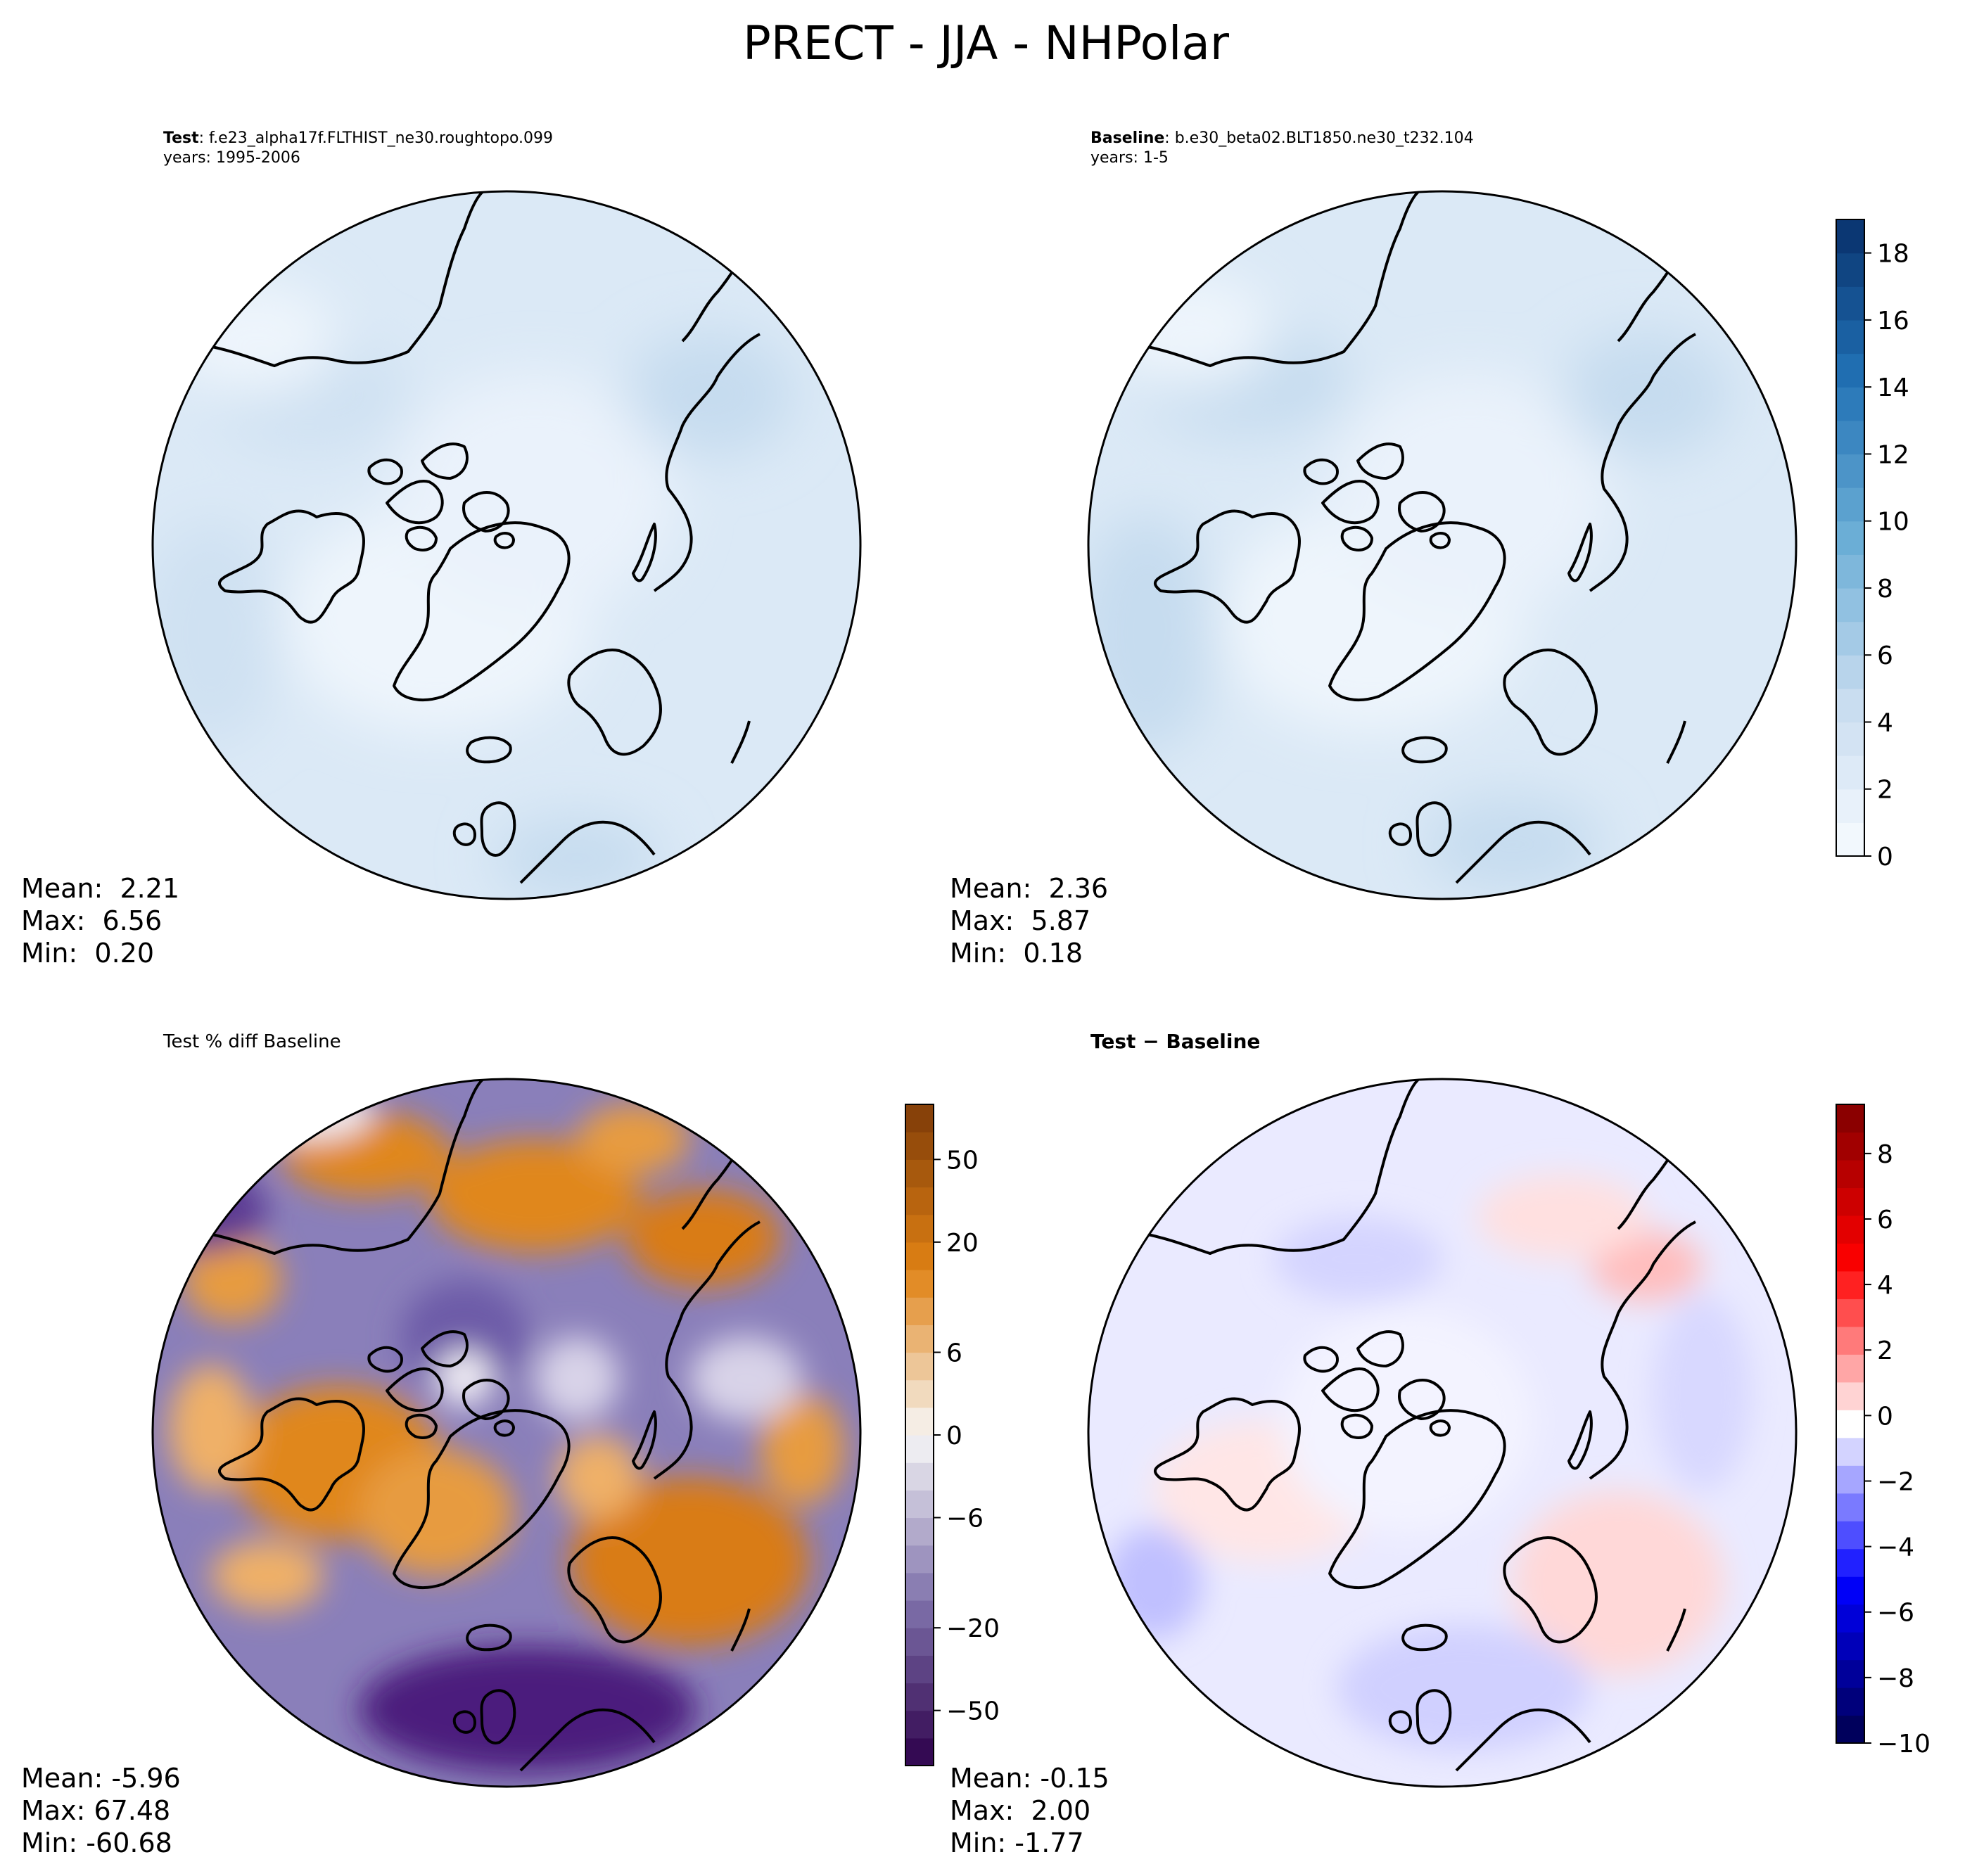 Image resolution: width=1972 pixels, height=1876 pixels. What do you see at coordinates (1442, 1433) in the screenshot?
I see `panel-diff` at bounding box center [1442, 1433].